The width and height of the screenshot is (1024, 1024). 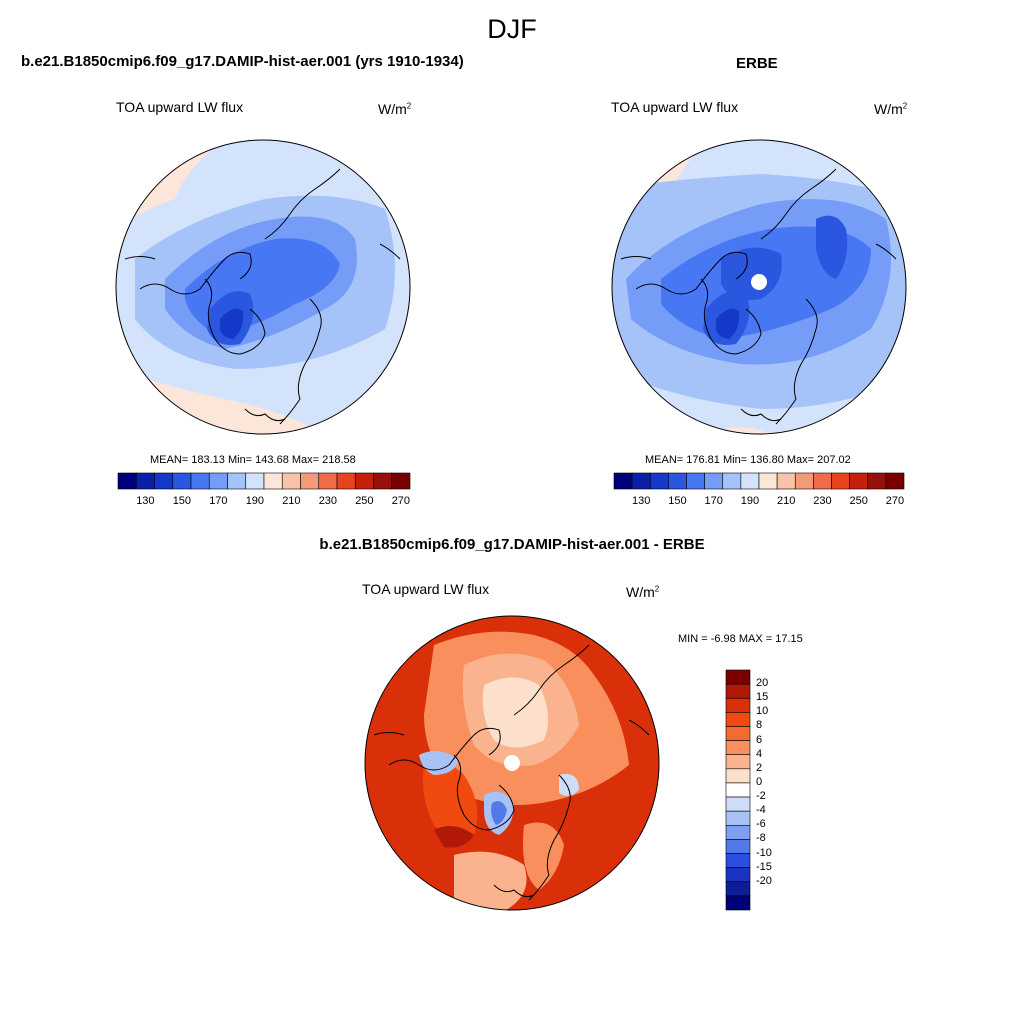 What do you see at coordinates (759, 725) in the screenshot?
I see `colorbar-tick-label: 8` at bounding box center [759, 725].